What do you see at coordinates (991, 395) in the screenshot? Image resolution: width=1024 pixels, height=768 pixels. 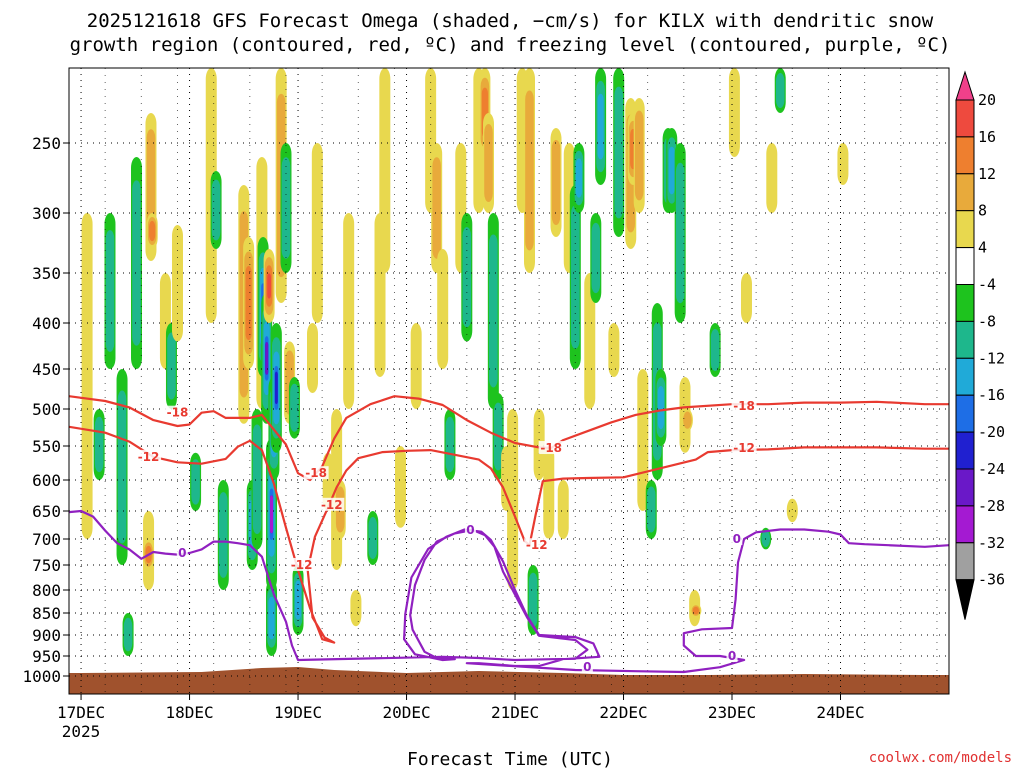 I see `colorbar-label--16: -16` at bounding box center [991, 395].